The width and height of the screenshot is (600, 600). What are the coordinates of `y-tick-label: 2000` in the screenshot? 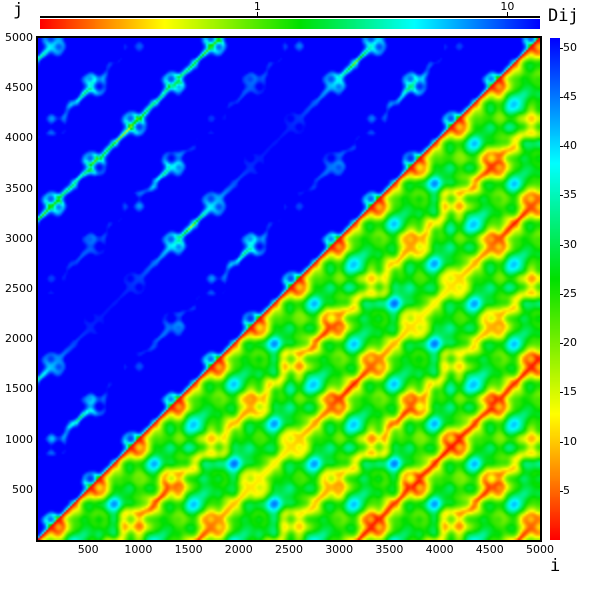 It's located at (19, 339).